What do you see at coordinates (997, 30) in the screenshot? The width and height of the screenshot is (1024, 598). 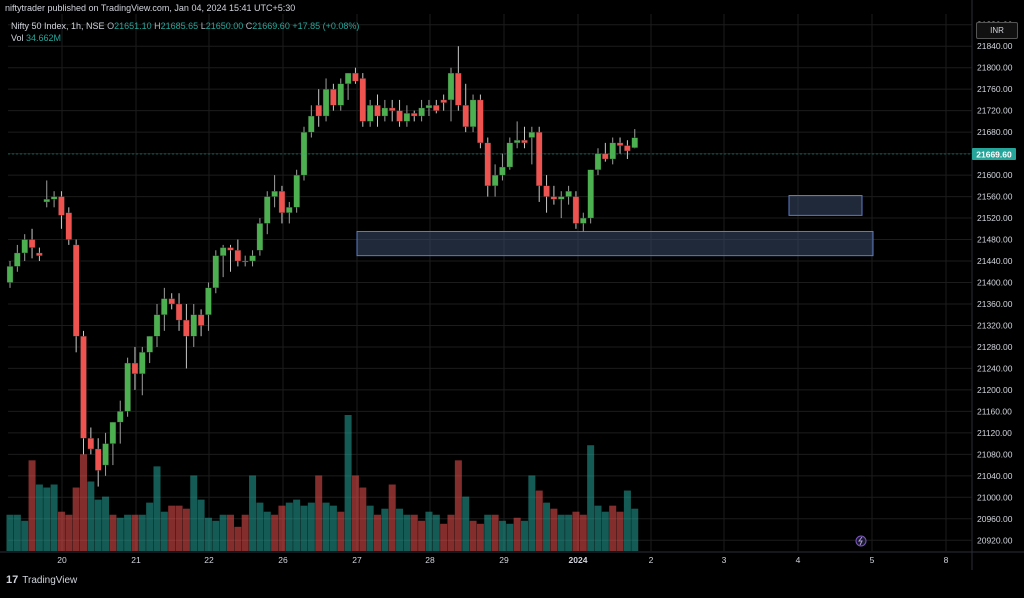 I see `currency-button: INR` at bounding box center [997, 30].